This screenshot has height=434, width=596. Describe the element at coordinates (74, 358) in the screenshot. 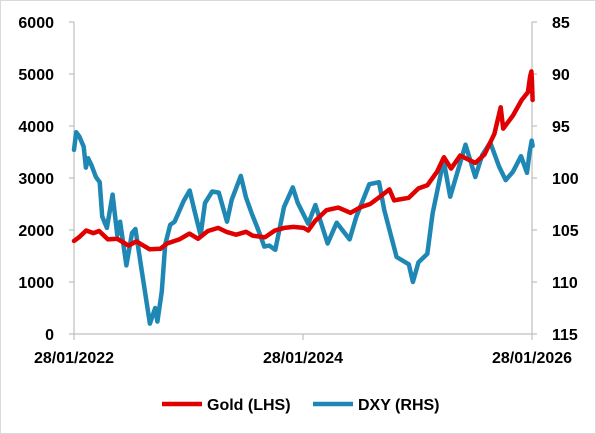

I see `x-tick-label: 28/01/2022` at that location.